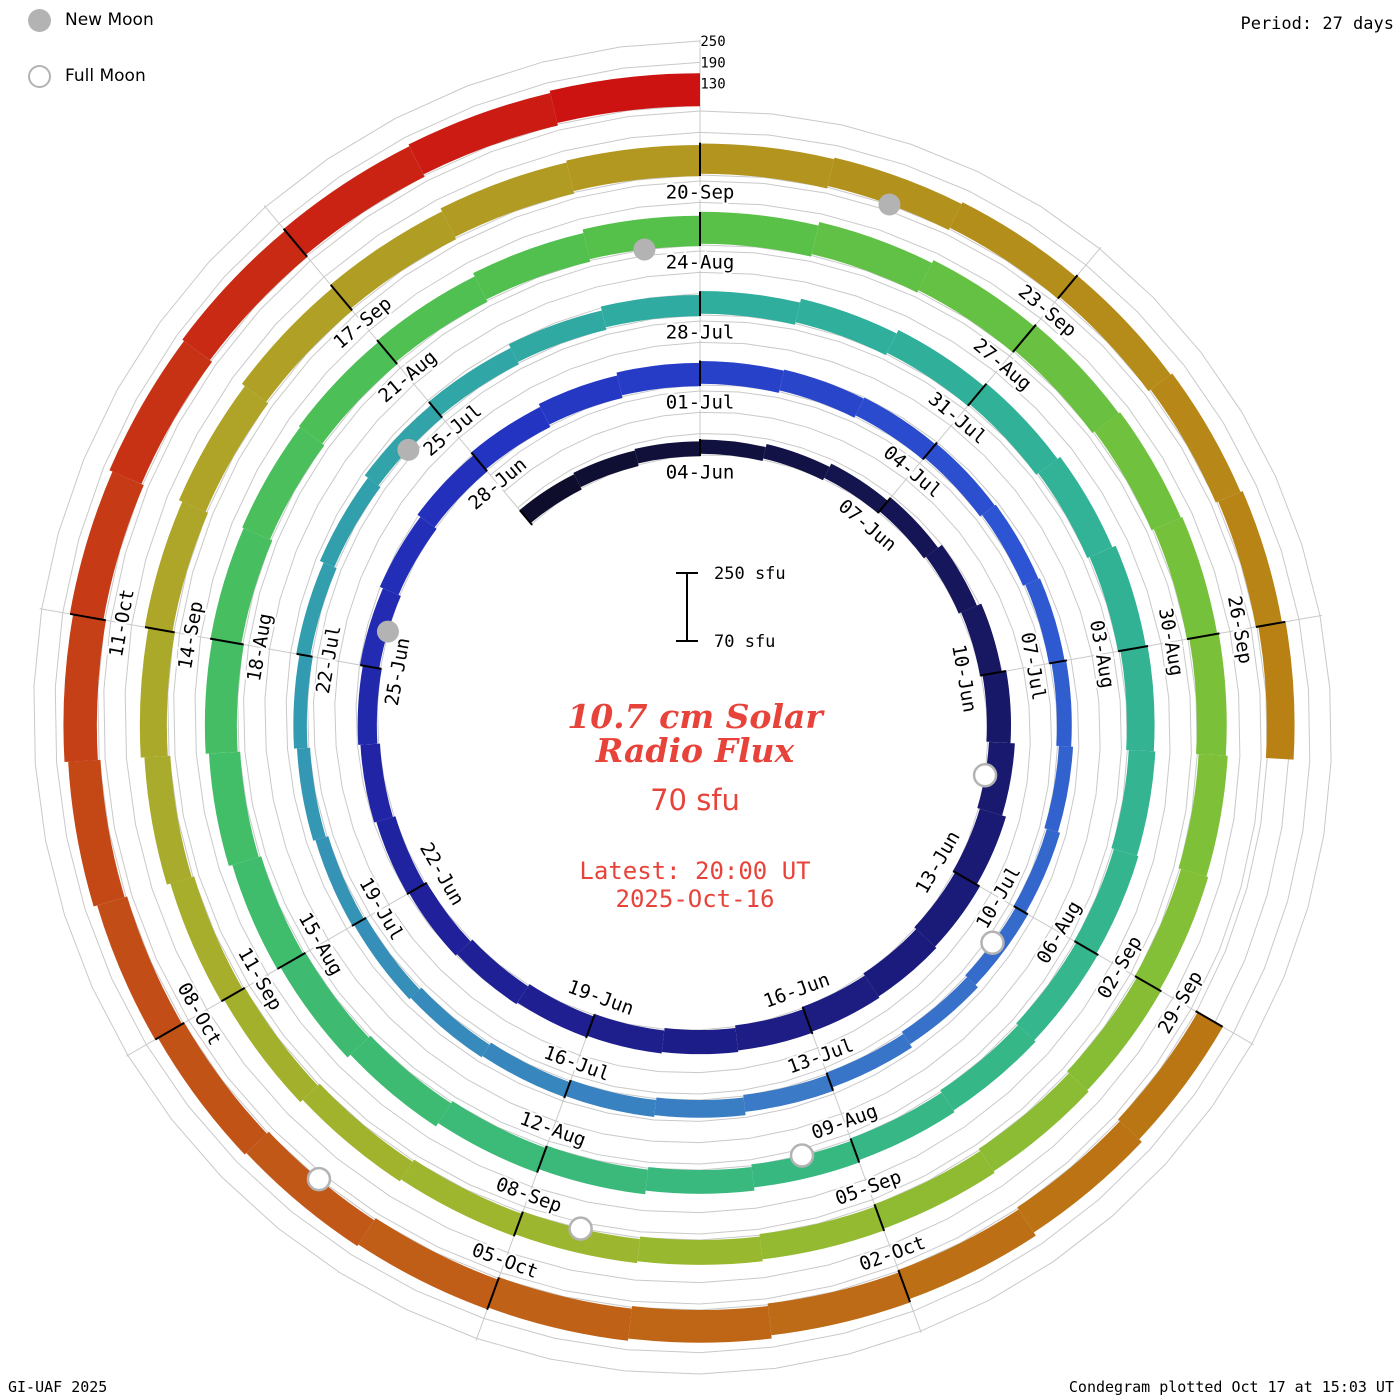 Image resolution: width=1400 pixels, height=1400 pixels. I want to click on date-label: 25-Jun, so click(398, 671).